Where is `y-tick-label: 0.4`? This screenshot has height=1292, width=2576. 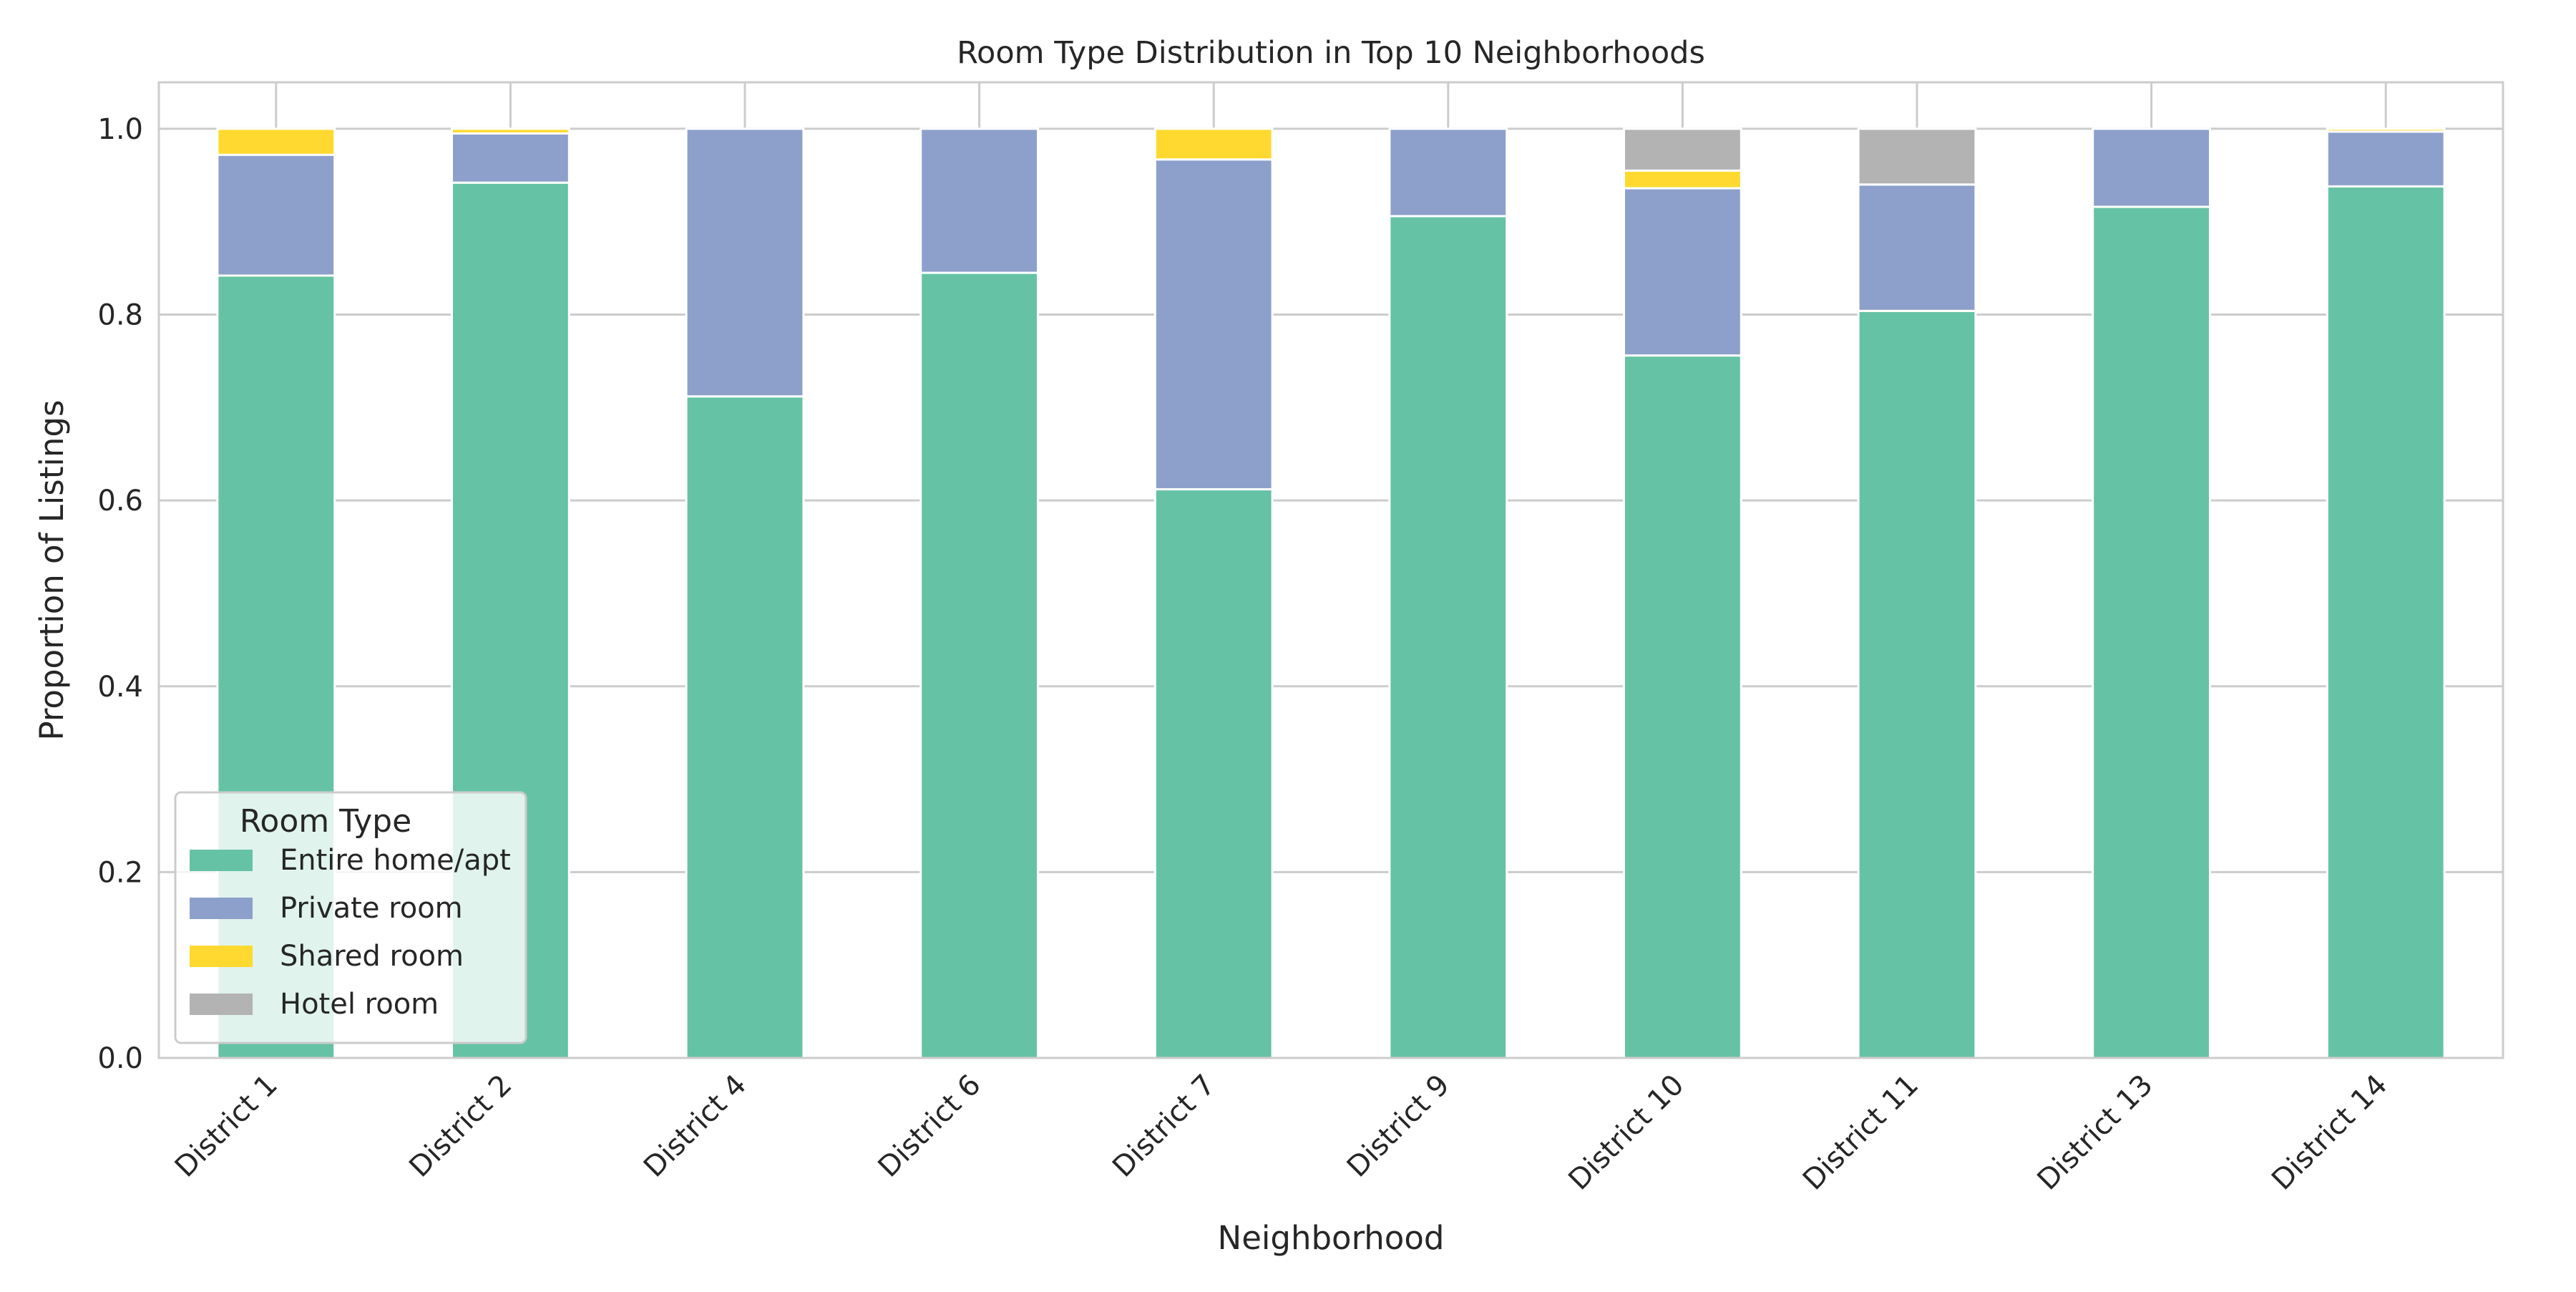
y-tick-label: 0.4 is located at coordinates (120, 687).